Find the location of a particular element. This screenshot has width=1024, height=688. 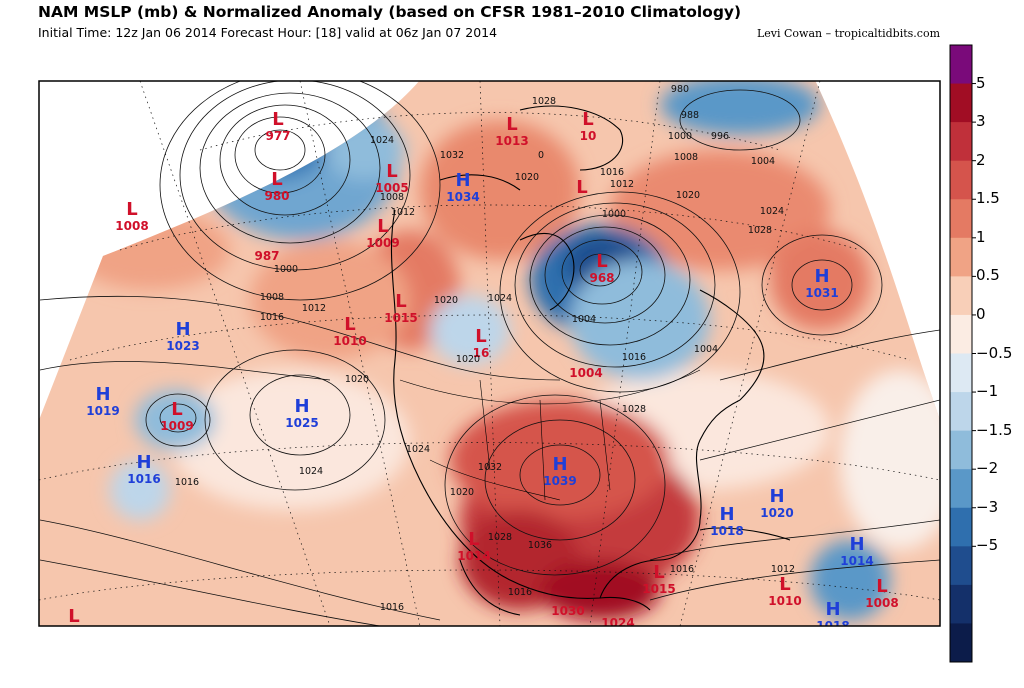

colorbar-label: 2 is located at coordinates (981, 159).